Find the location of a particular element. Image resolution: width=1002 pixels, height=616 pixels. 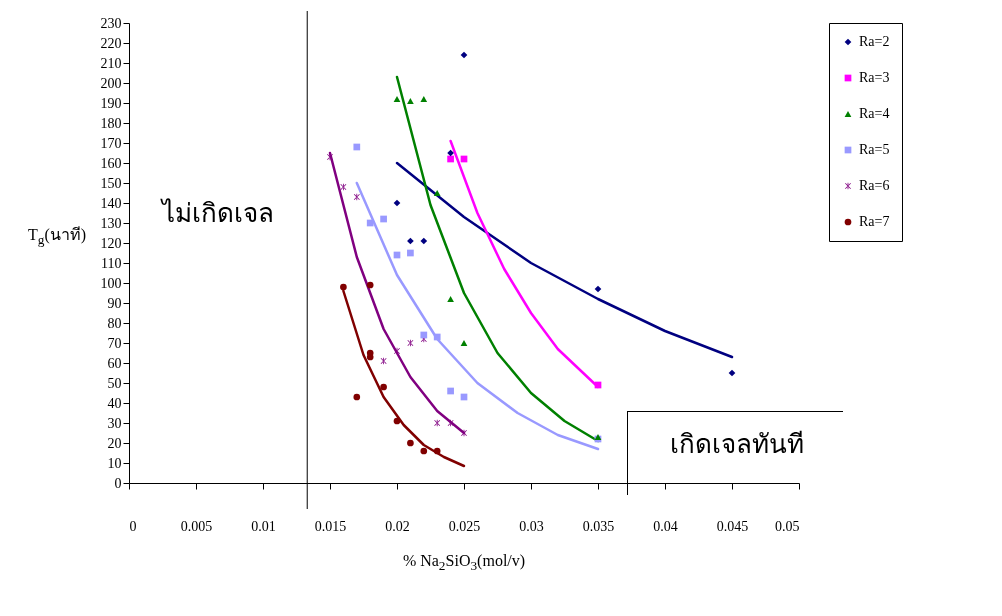

y-tick-label: 170 is located at coordinates (111, 143).